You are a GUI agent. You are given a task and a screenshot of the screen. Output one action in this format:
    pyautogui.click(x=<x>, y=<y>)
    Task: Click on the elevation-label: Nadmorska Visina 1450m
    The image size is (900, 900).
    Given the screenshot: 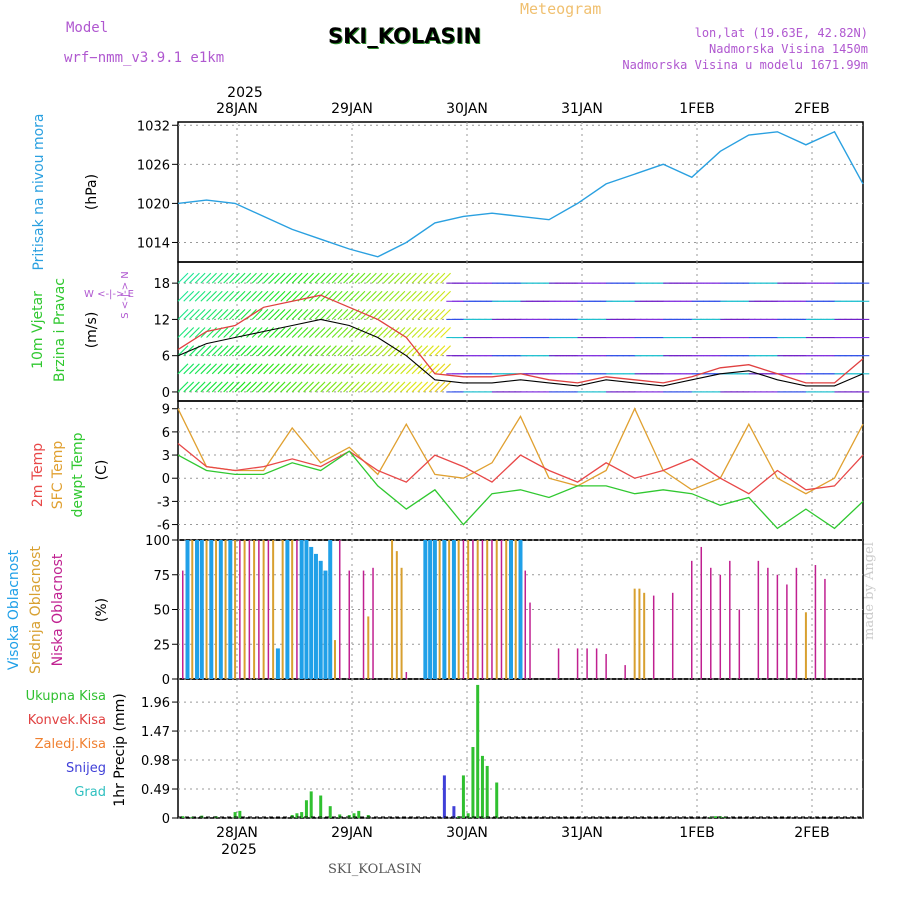 What is the action you would take?
    pyautogui.click(x=788, y=49)
    